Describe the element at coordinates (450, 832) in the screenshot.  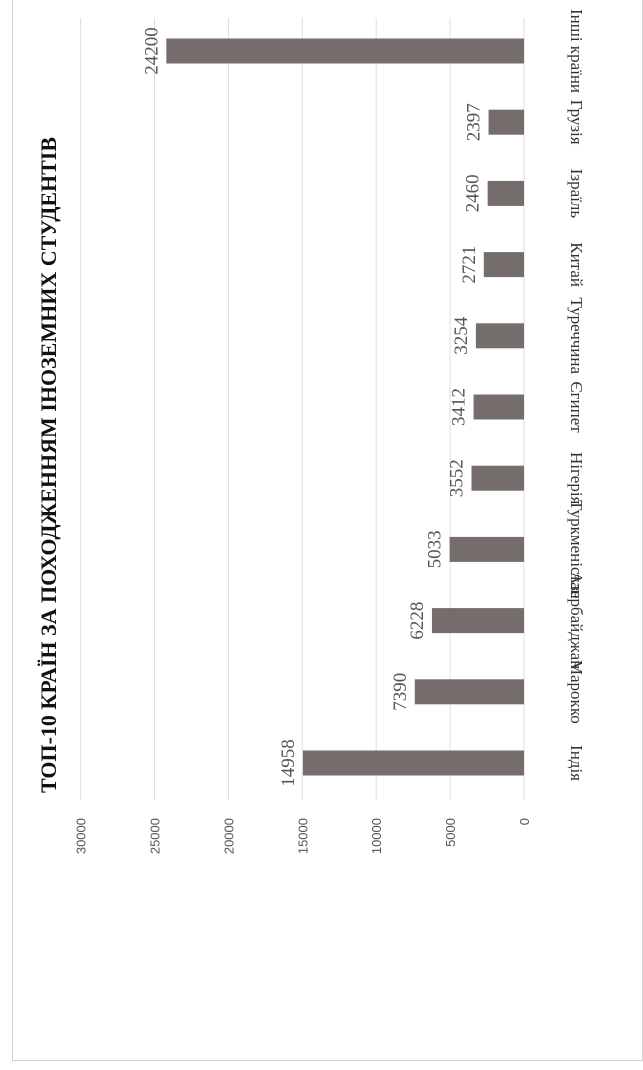
I see `value-tick-label: 5000` at that location.